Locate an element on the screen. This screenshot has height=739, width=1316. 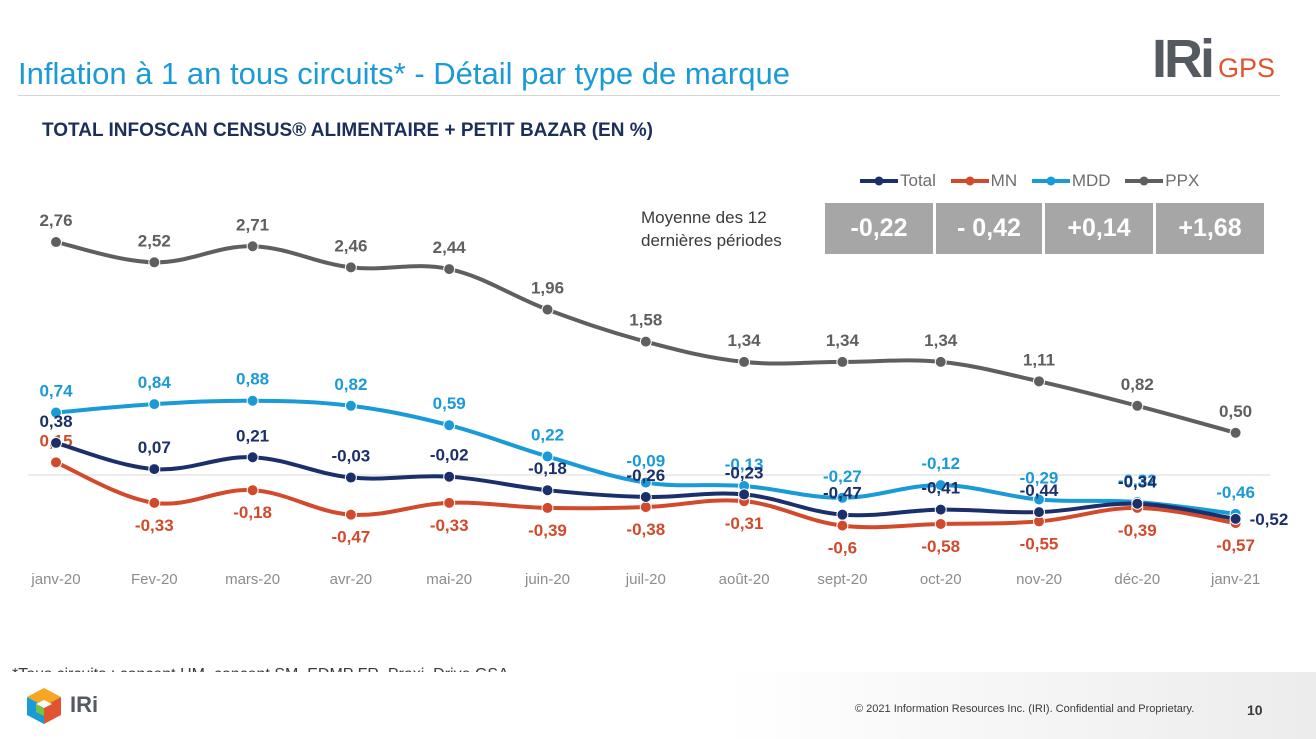
data-label-total: 0,07 is located at coordinates (154, 447).